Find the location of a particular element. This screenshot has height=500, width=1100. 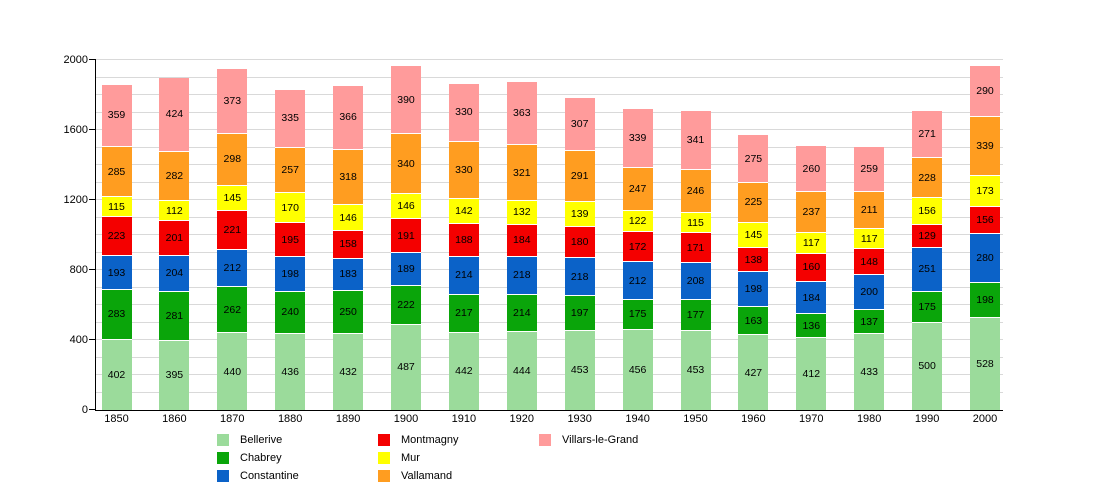

segment-value-label: 217 is located at coordinates (464, 313).